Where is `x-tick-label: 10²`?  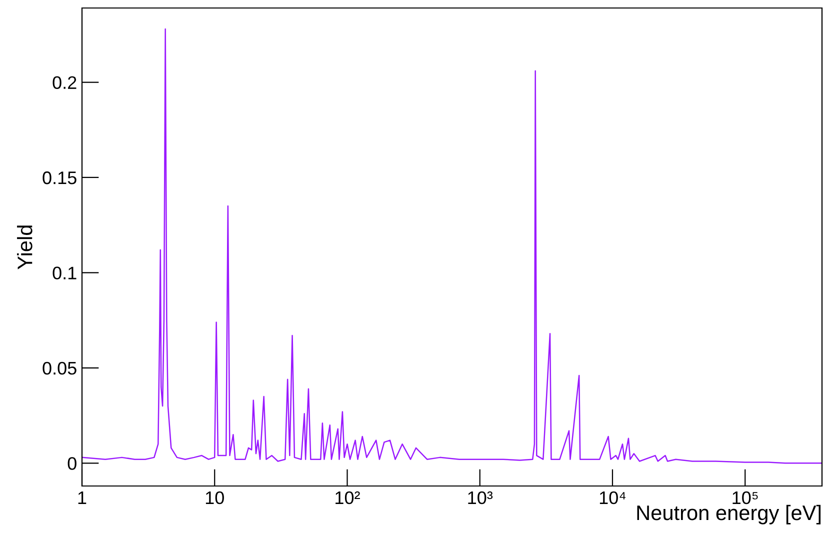
x-tick-label: 10² is located at coordinates (348, 497).